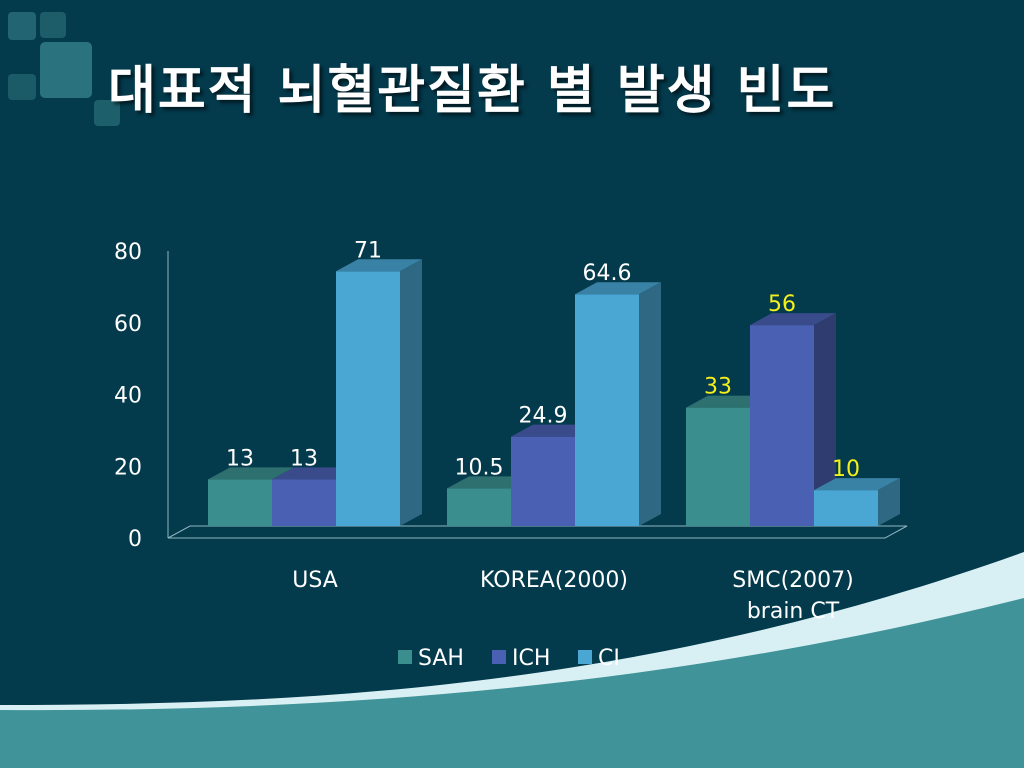  I want to click on legend-label-ich: ICH, so click(531, 658).